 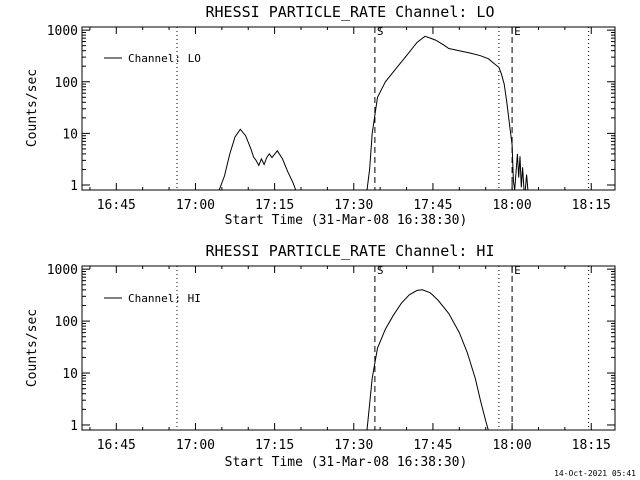 What do you see at coordinates (517, 31) in the screenshot?
I see `marker-label-lo: E` at bounding box center [517, 31].